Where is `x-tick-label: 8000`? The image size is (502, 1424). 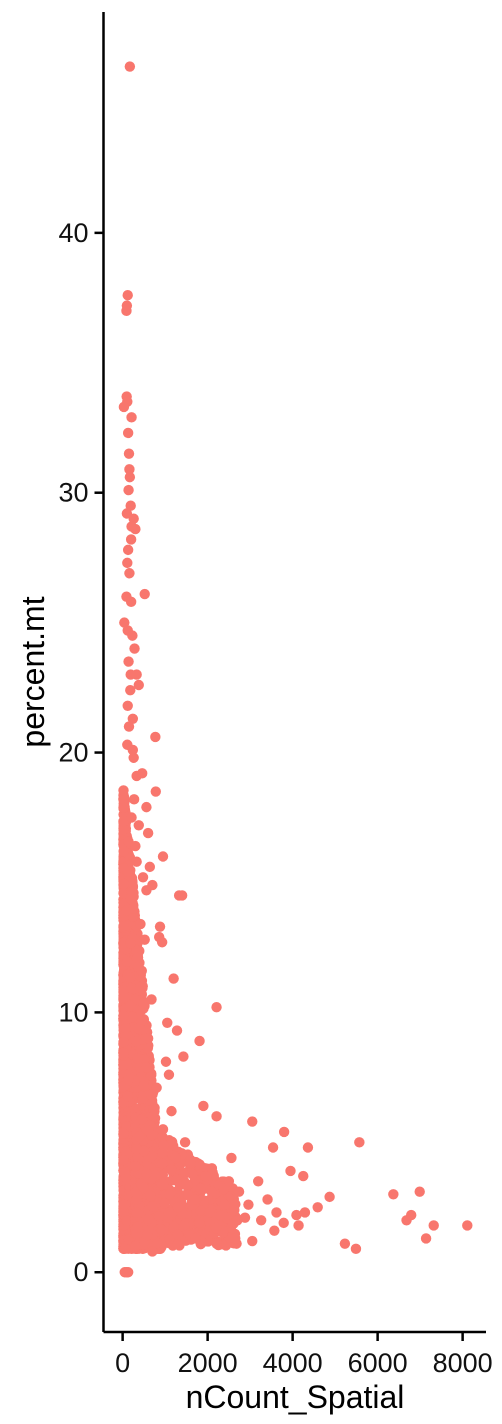
x-tick-label: 8000 is located at coordinates (463, 1363).